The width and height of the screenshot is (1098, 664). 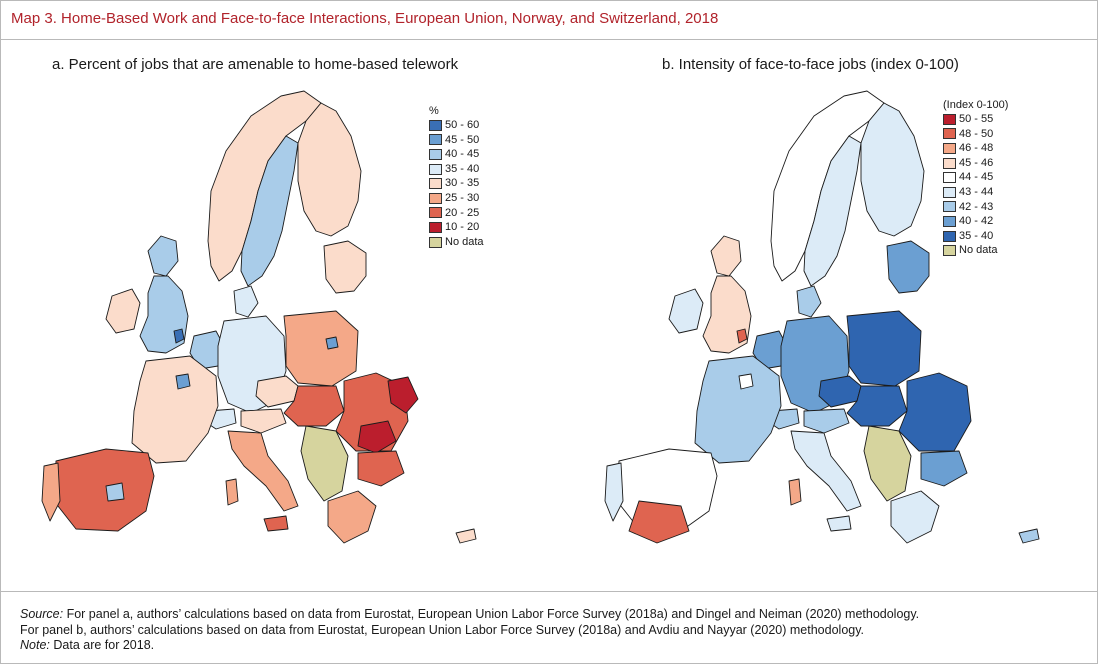 What do you see at coordinates (462, 212) in the screenshot?
I see `a-legend-label: 20 - 25` at bounding box center [462, 212].